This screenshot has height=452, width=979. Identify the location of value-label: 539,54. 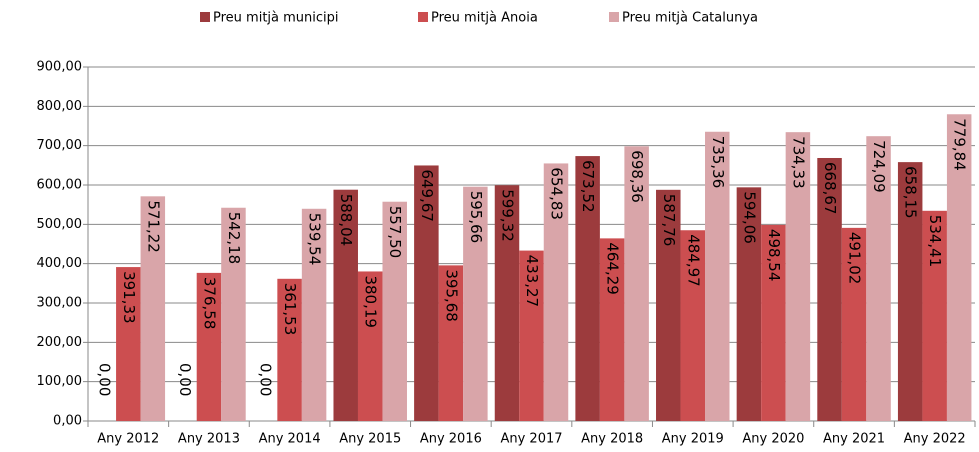
(315, 239).